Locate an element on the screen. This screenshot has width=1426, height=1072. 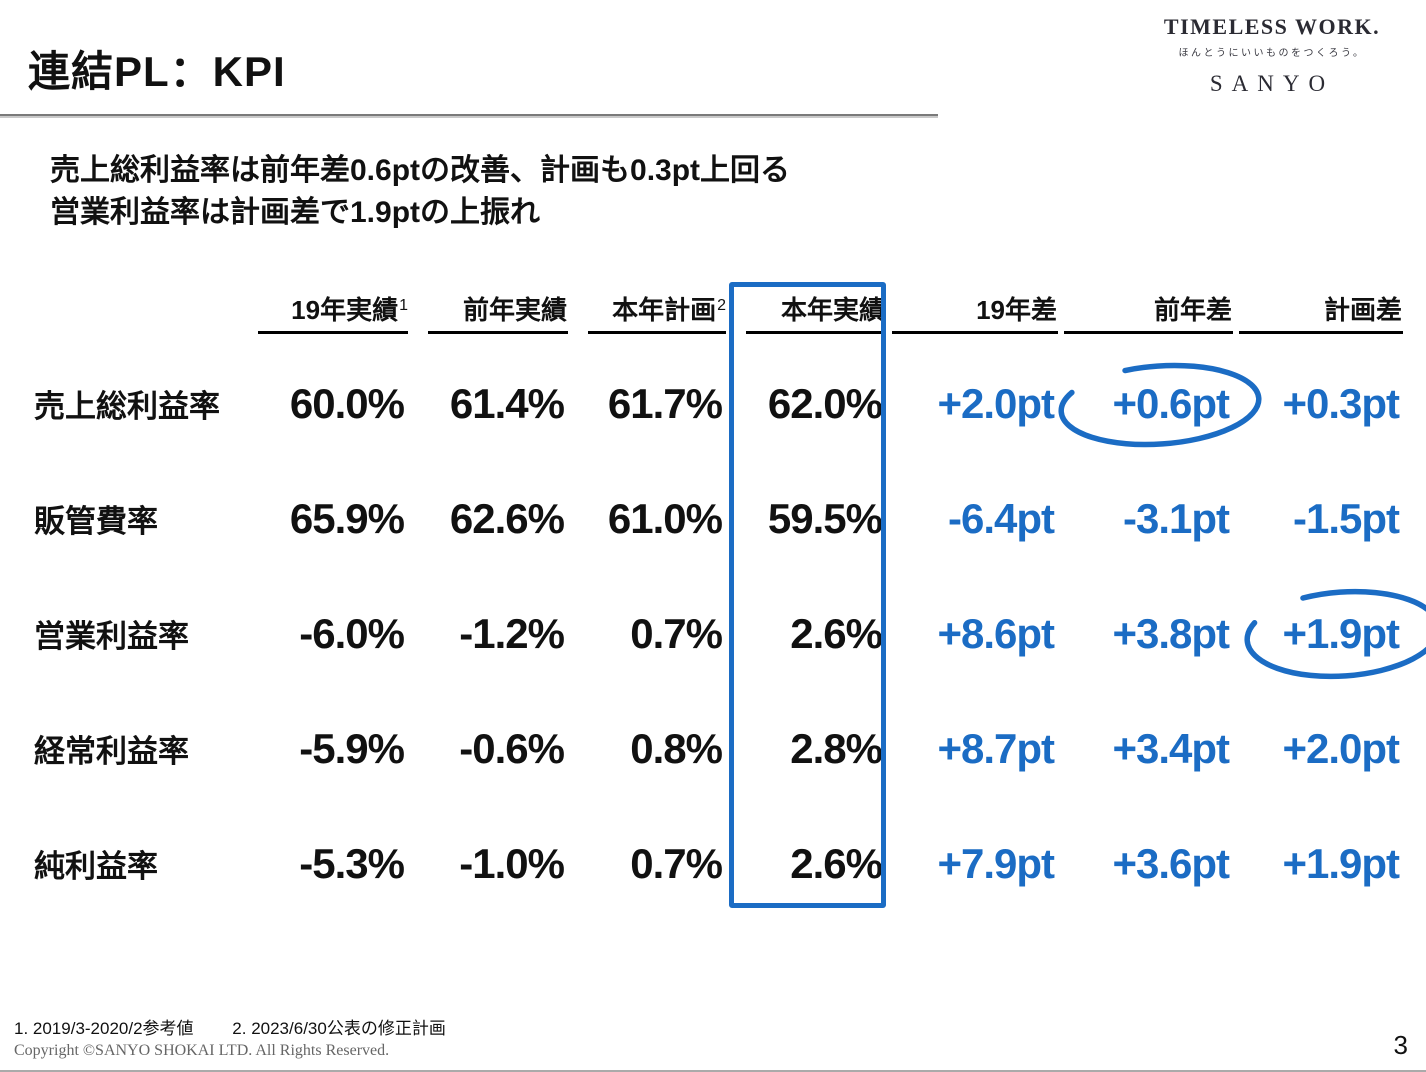
table-cell: -1.0% is located at coordinates (512, 863).